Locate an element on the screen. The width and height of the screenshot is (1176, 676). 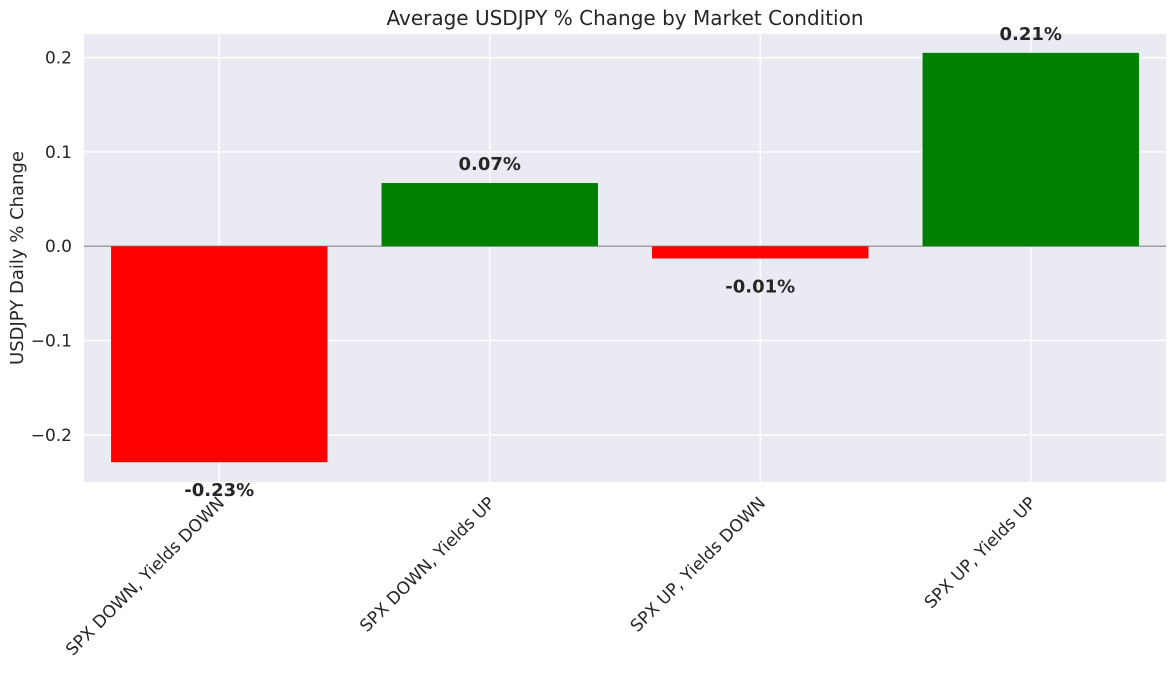
y-tick-labels: −0.2 −0.1 0.0 0.1 0.2 is located at coordinates (51, 247).